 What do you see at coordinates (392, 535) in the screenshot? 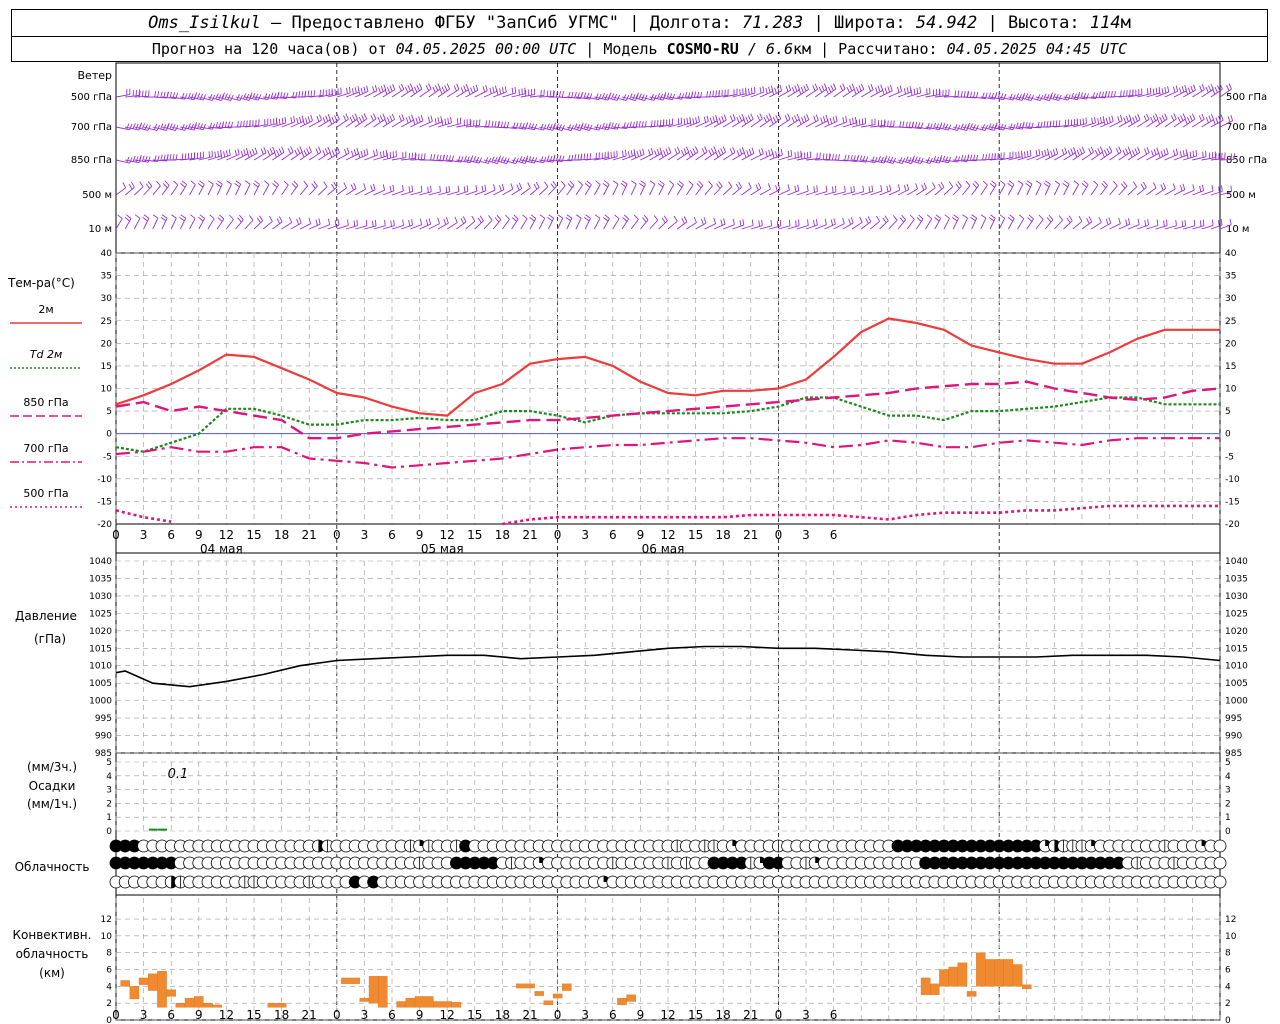
I see `time-tick-label: 6` at bounding box center [392, 535].